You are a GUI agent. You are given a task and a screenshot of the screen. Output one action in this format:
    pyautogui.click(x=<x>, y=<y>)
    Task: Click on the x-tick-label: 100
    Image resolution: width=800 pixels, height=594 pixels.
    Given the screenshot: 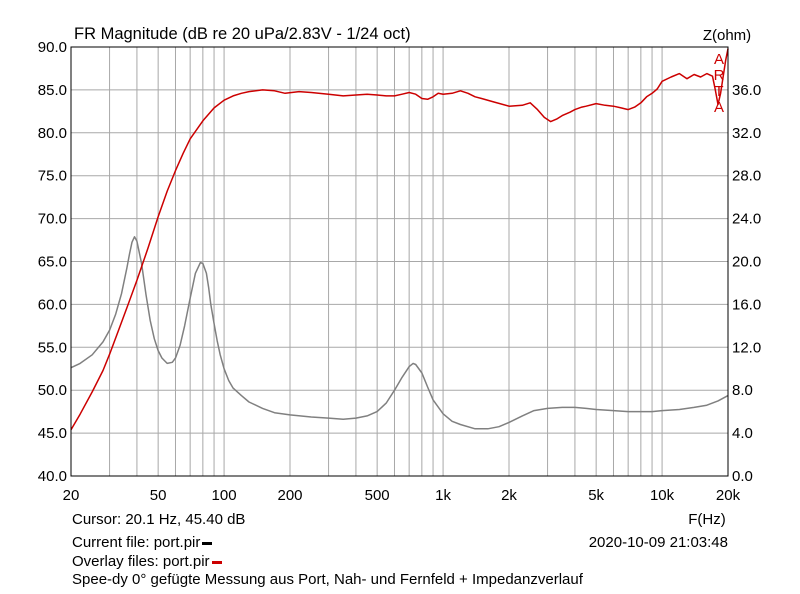 What is the action you would take?
    pyautogui.click(x=224, y=495)
    